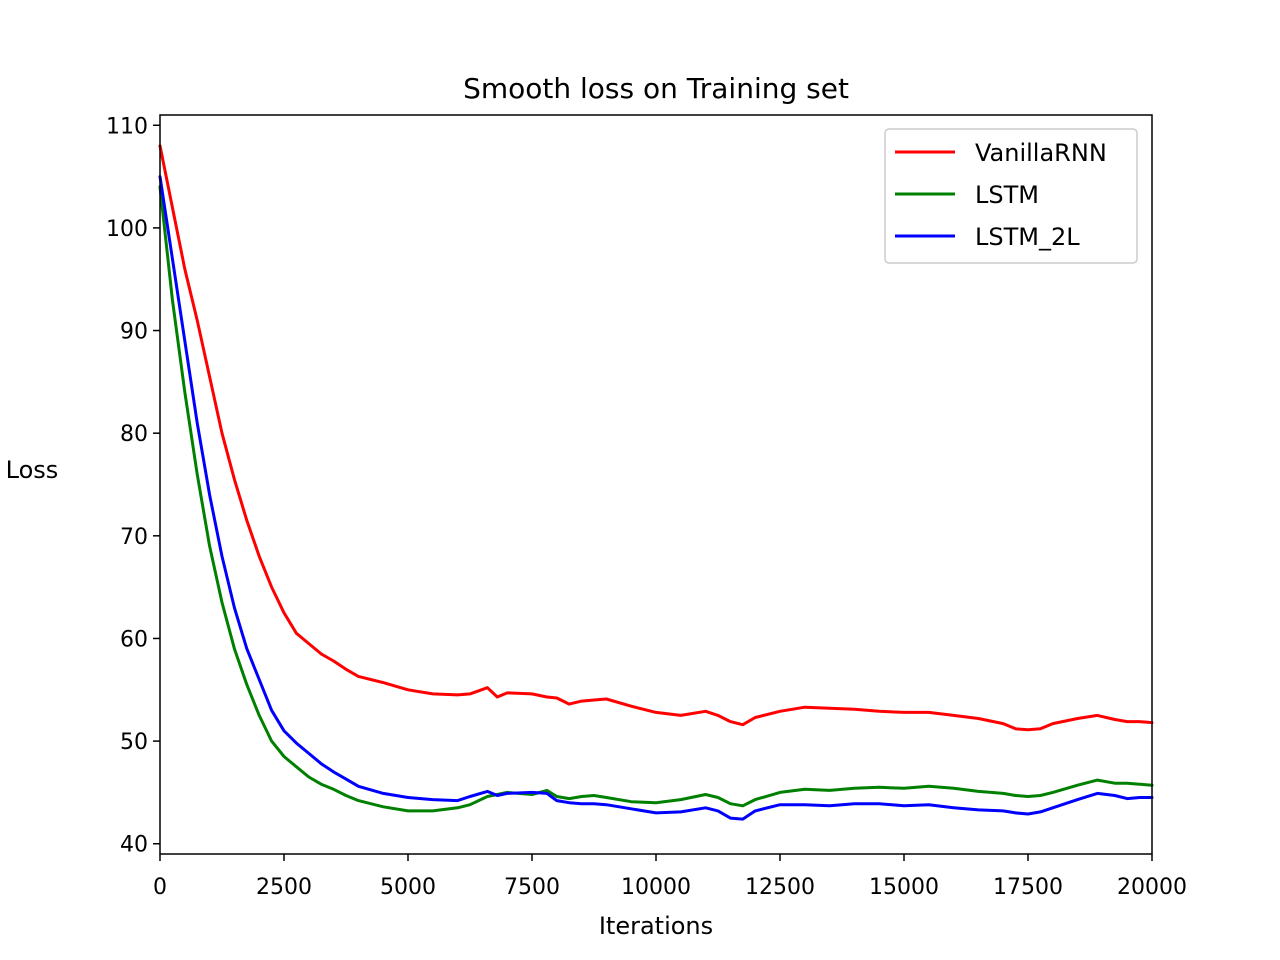  Describe the element at coordinates (1027, 237) in the screenshot. I see `legend-label: LSTM_2L` at that location.